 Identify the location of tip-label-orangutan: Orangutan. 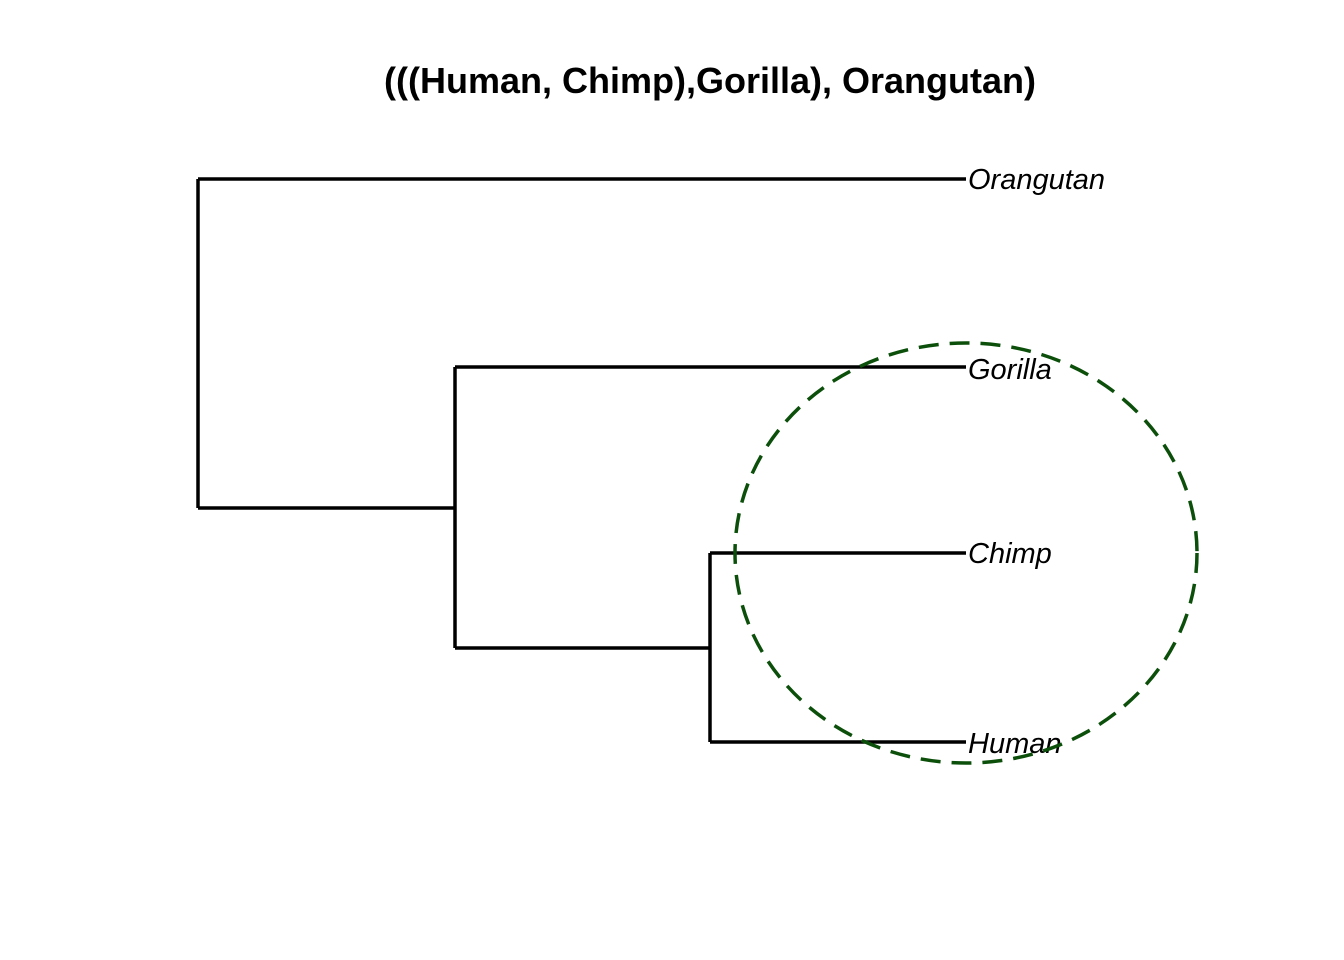
(1036, 180).